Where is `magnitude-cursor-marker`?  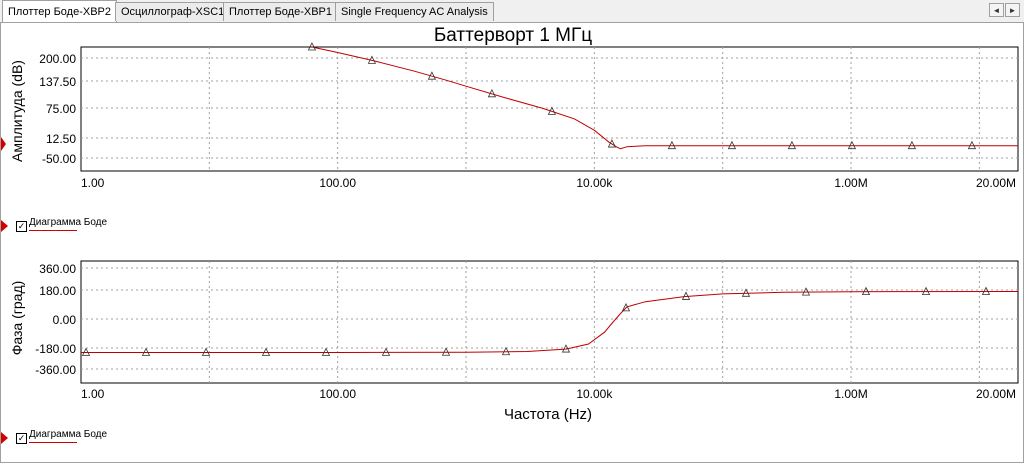 magnitude-cursor-marker is located at coordinates (3, 144).